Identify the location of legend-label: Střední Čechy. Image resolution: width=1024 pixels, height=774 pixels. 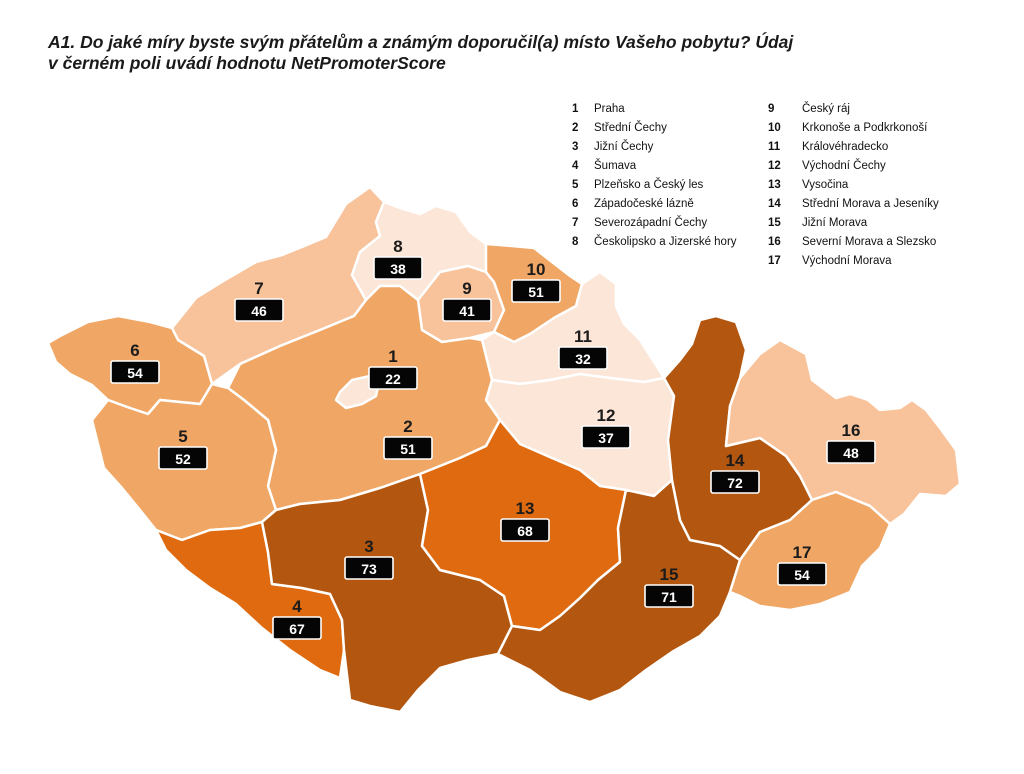
(630, 128).